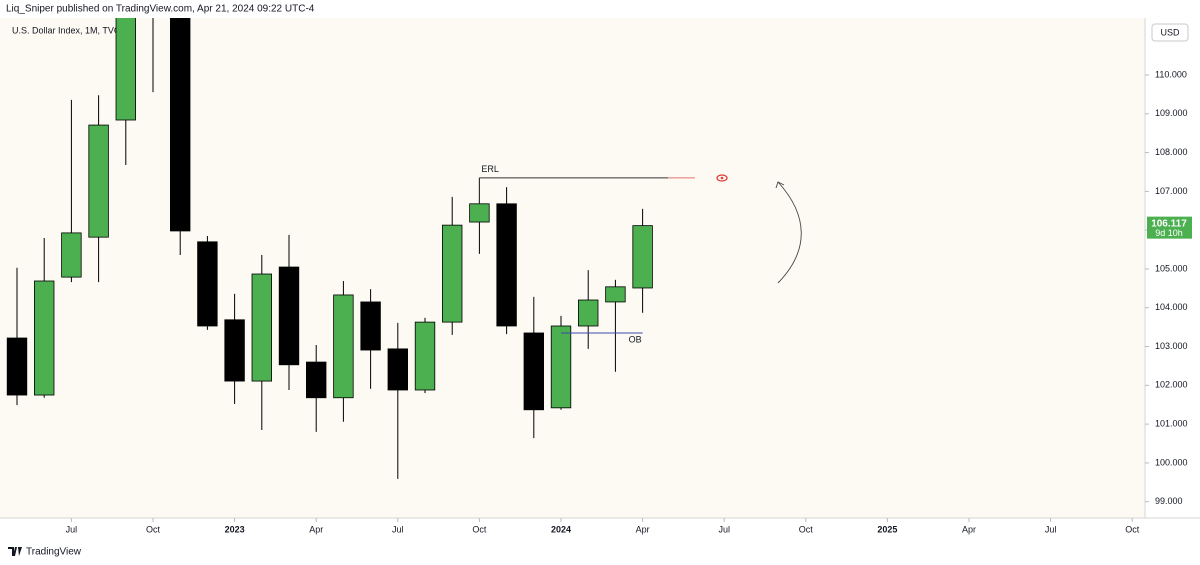 The height and width of the screenshot is (565, 1200). I want to click on logo, so click(15, 551).